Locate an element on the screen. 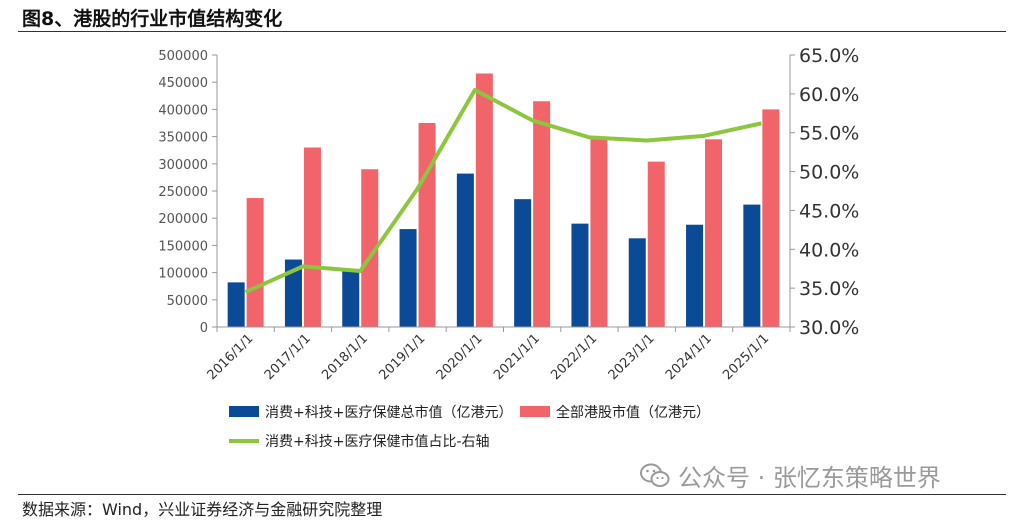  x-tick-label: 2025/1/1 is located at coordinates (746, 357).